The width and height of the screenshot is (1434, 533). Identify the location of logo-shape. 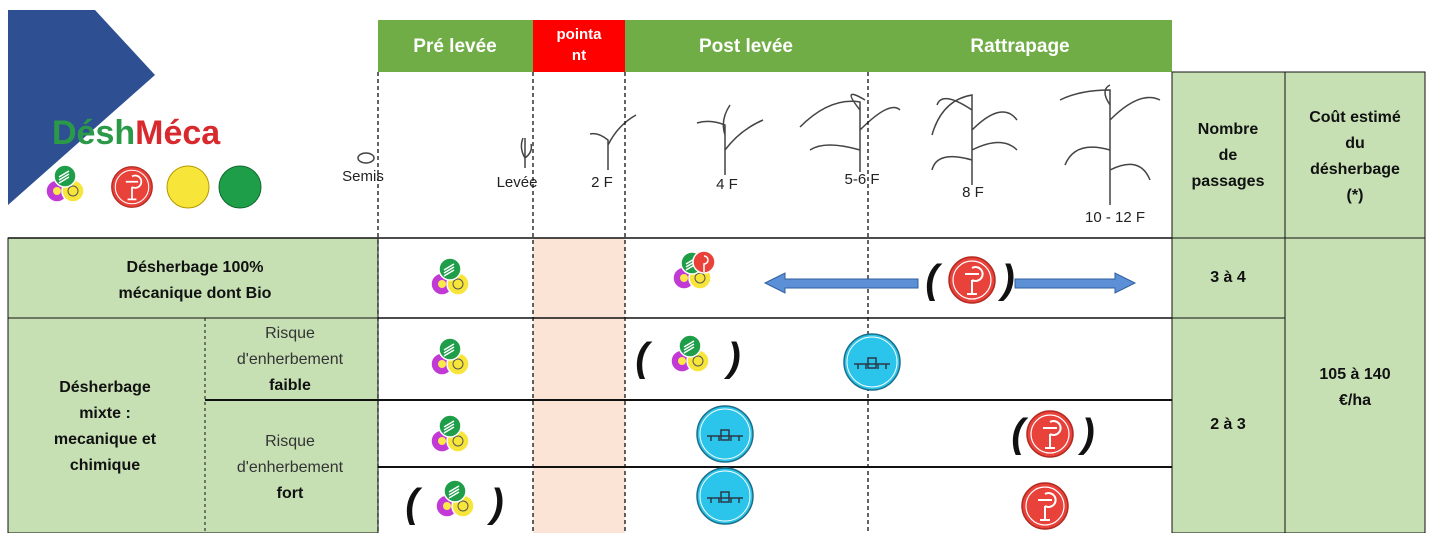
(81, 107).